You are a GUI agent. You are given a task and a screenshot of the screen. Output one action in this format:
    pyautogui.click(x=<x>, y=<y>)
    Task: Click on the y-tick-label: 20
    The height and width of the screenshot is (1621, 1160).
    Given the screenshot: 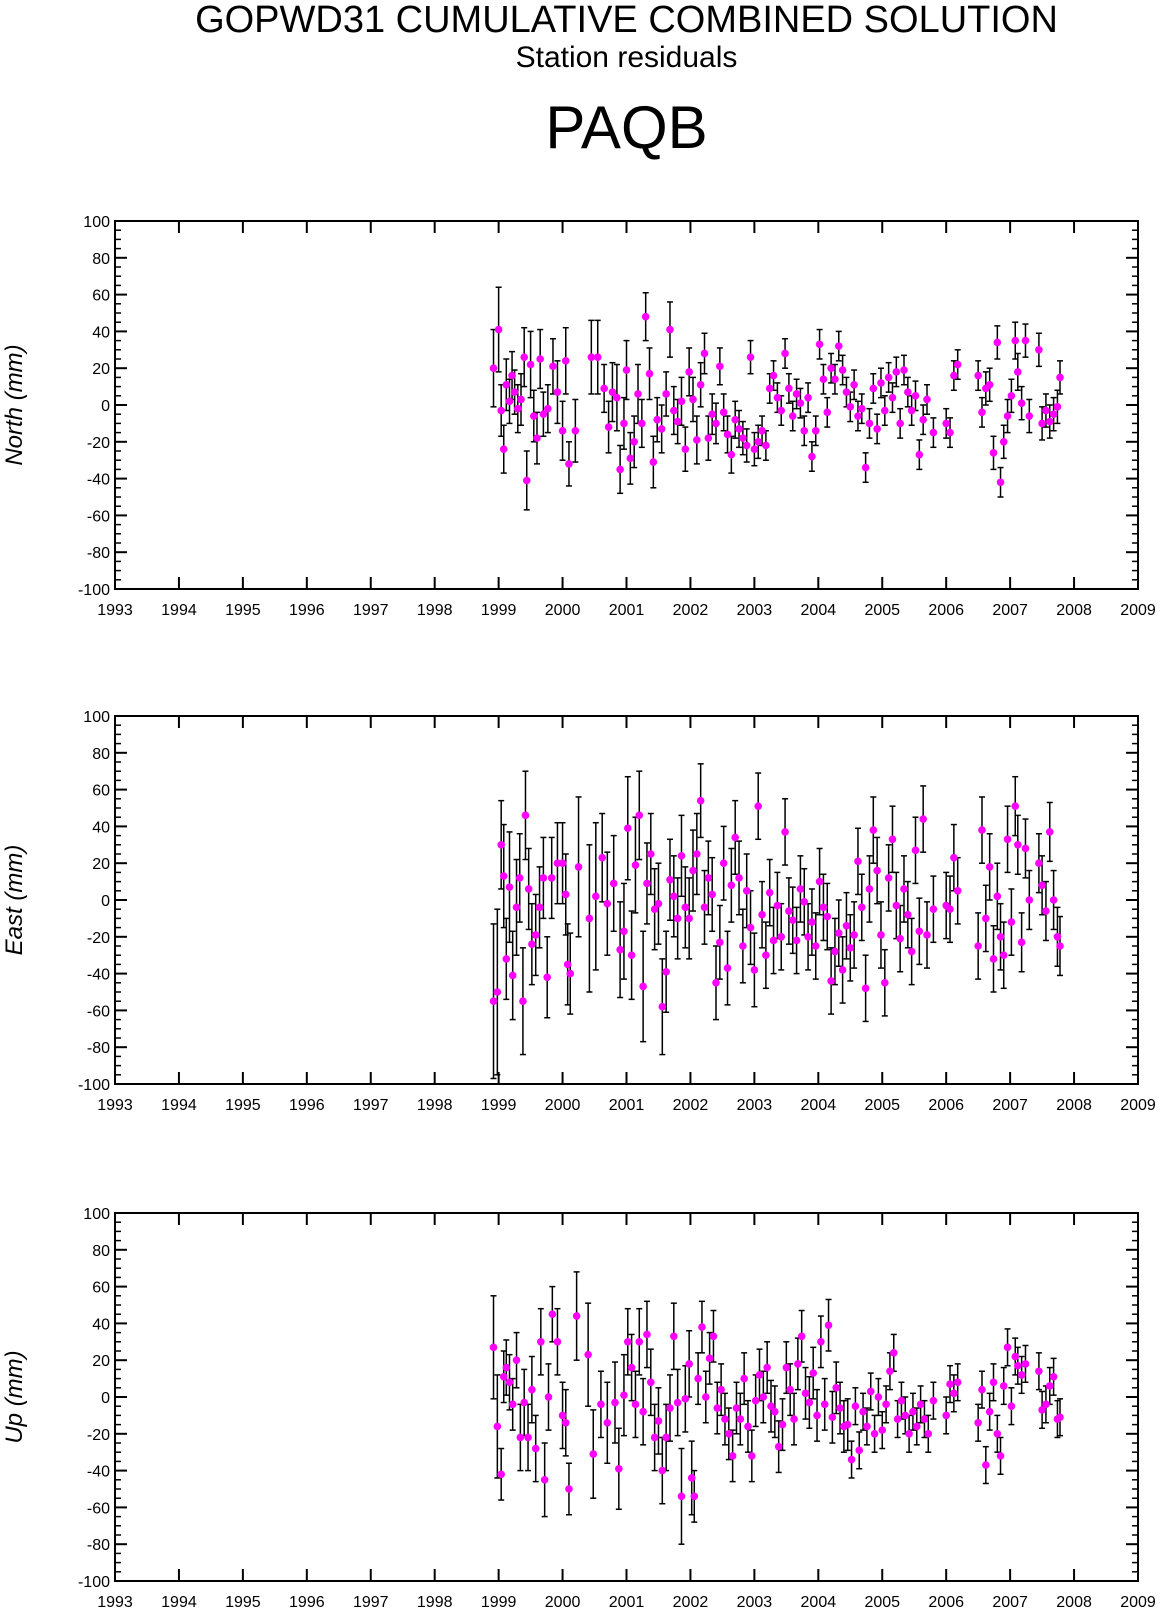 What is the action you would take?
    pyautogui.click(x=101, y=1361)
    